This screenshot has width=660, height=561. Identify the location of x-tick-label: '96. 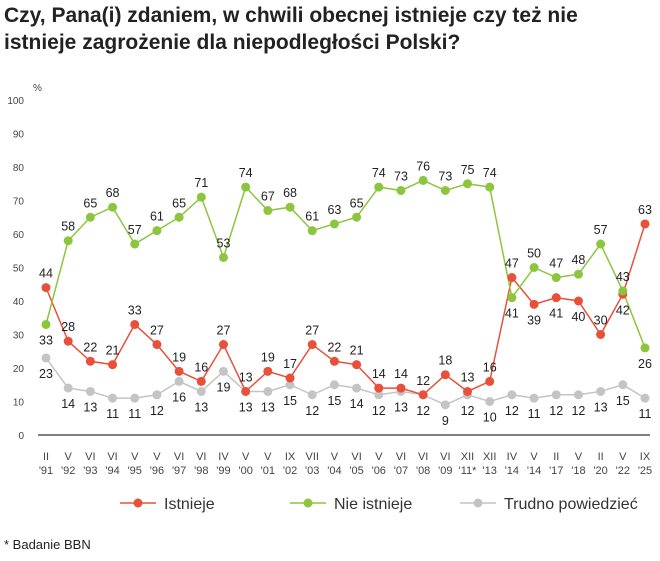
(157, 471).